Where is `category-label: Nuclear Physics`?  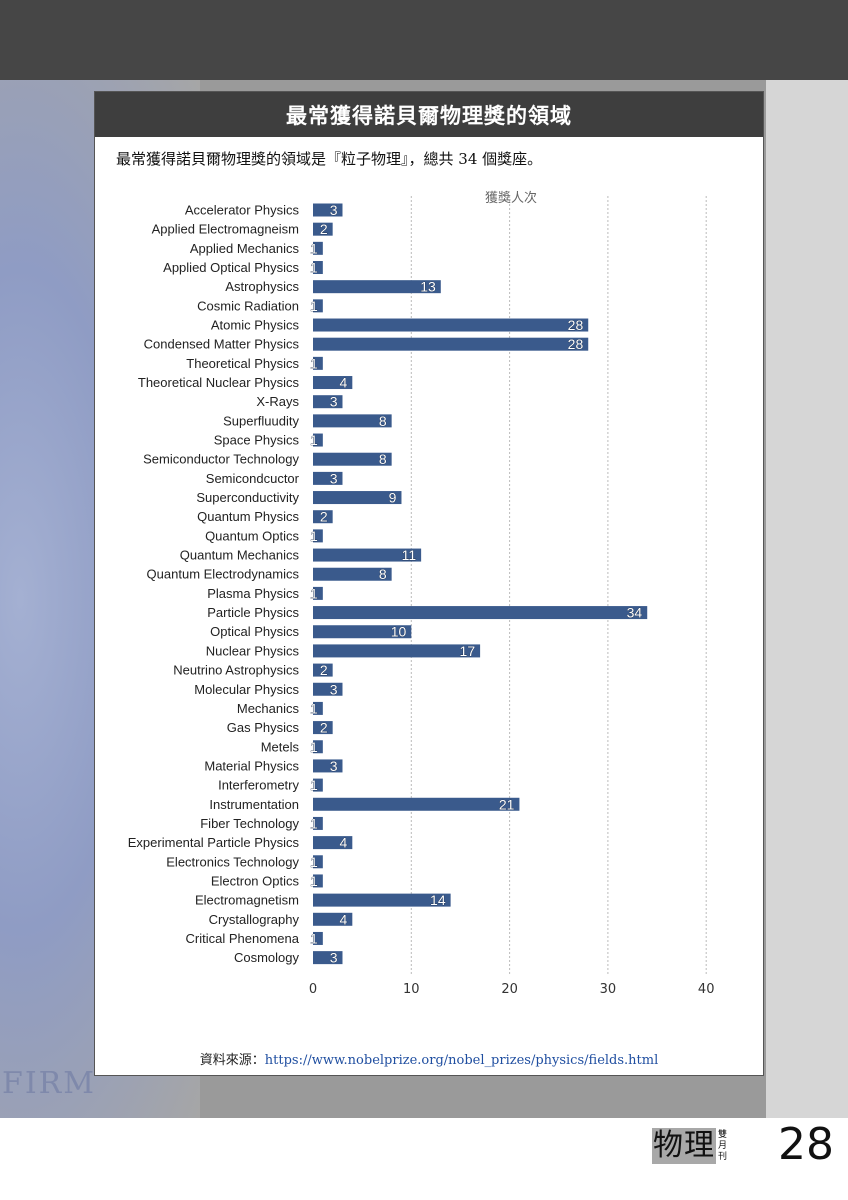 category-label: Nuclear Physics is located at coordinates (253, 650).